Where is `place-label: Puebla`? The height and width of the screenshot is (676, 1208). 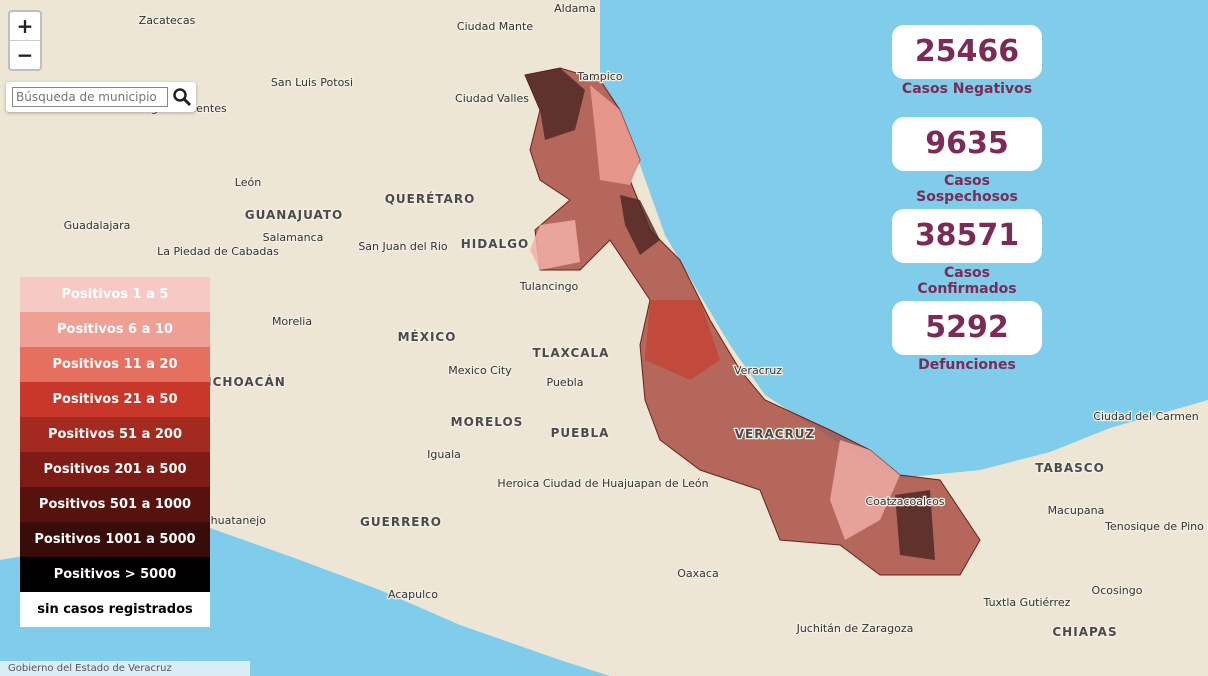
place-label: Puebla is located at coordinates (565, 382).